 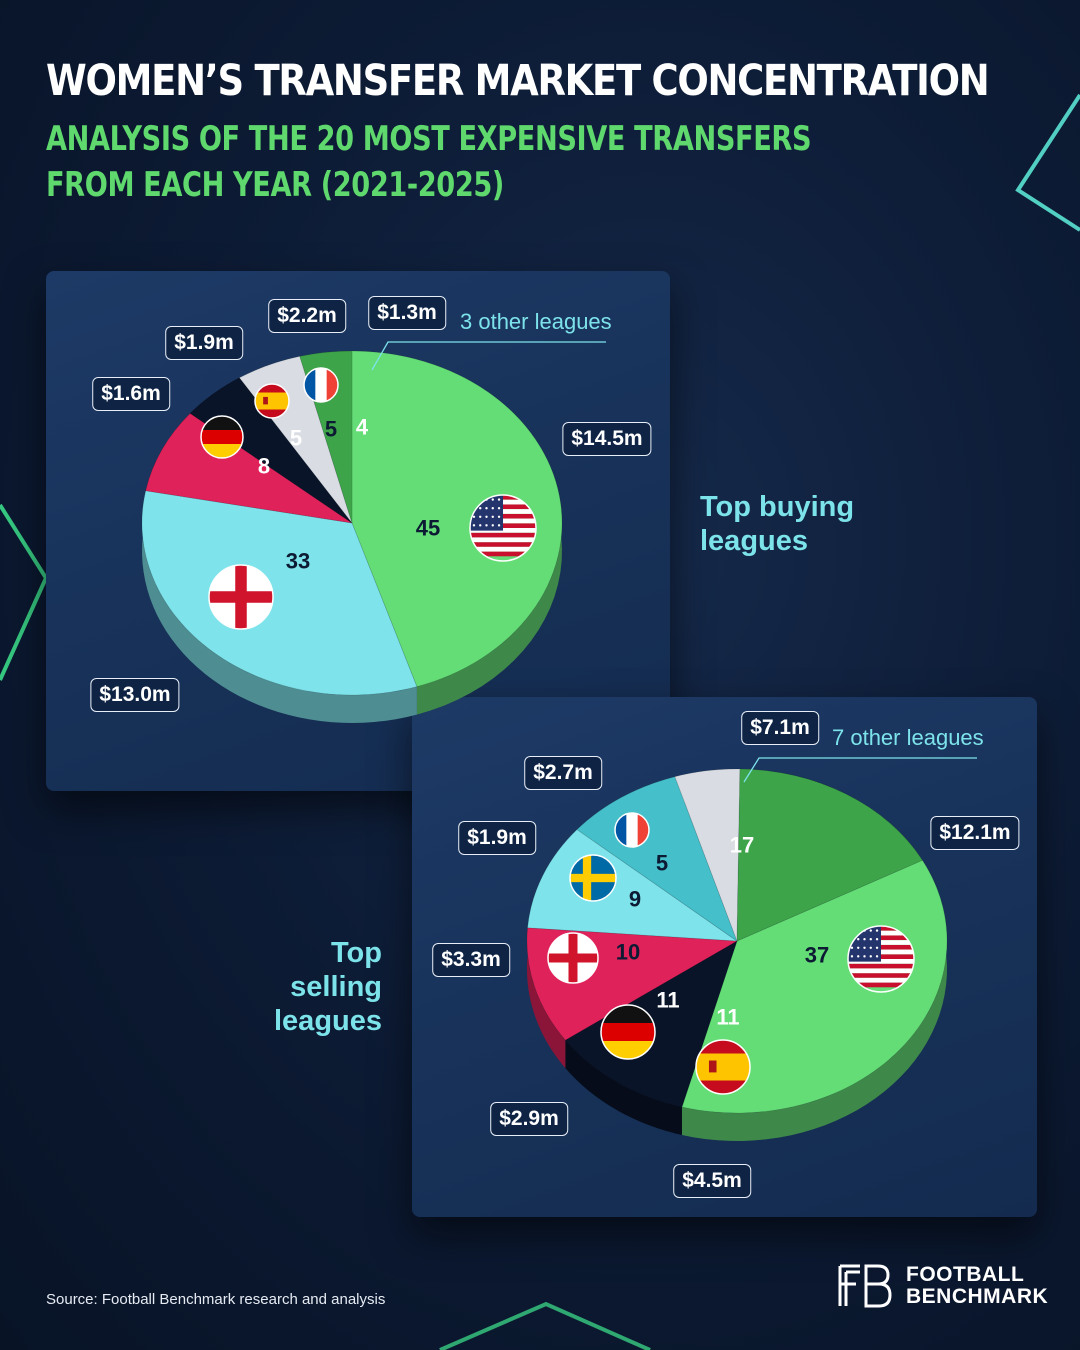 I want to click on buying-other-leagues-label: 3 other leagues, so click(x=536, y=321).